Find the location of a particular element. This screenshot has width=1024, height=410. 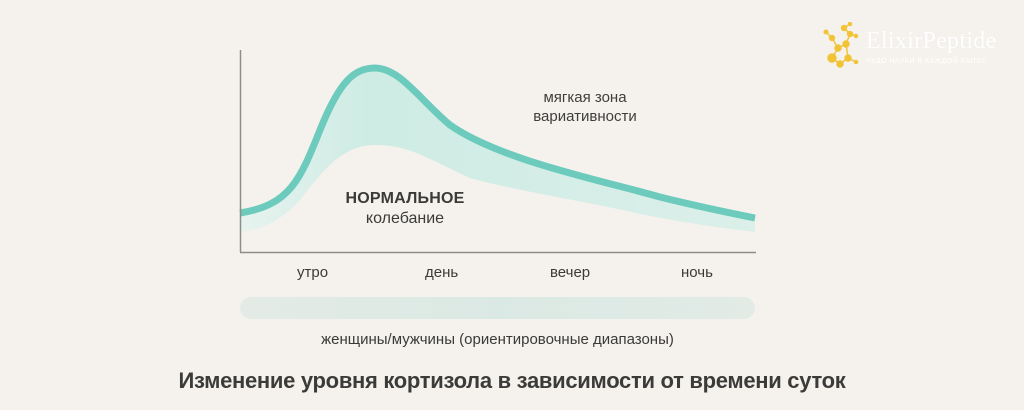

molecule-icon is located at coordinates (841, 45).